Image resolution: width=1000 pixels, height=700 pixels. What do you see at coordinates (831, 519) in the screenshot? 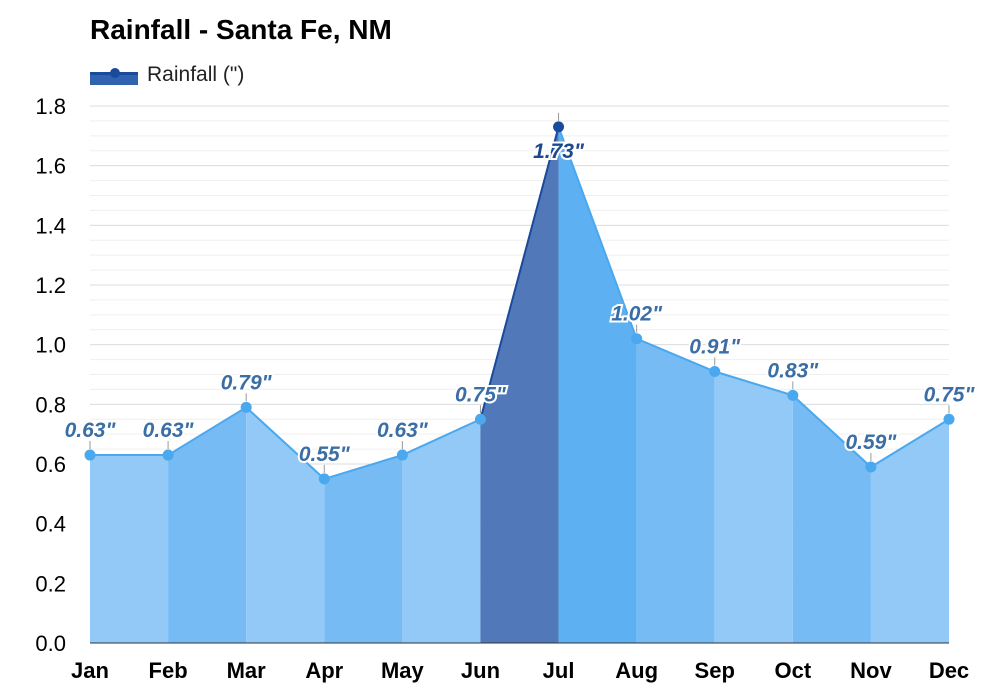
I see `area-band-oct` at bounding box center [831, 519].